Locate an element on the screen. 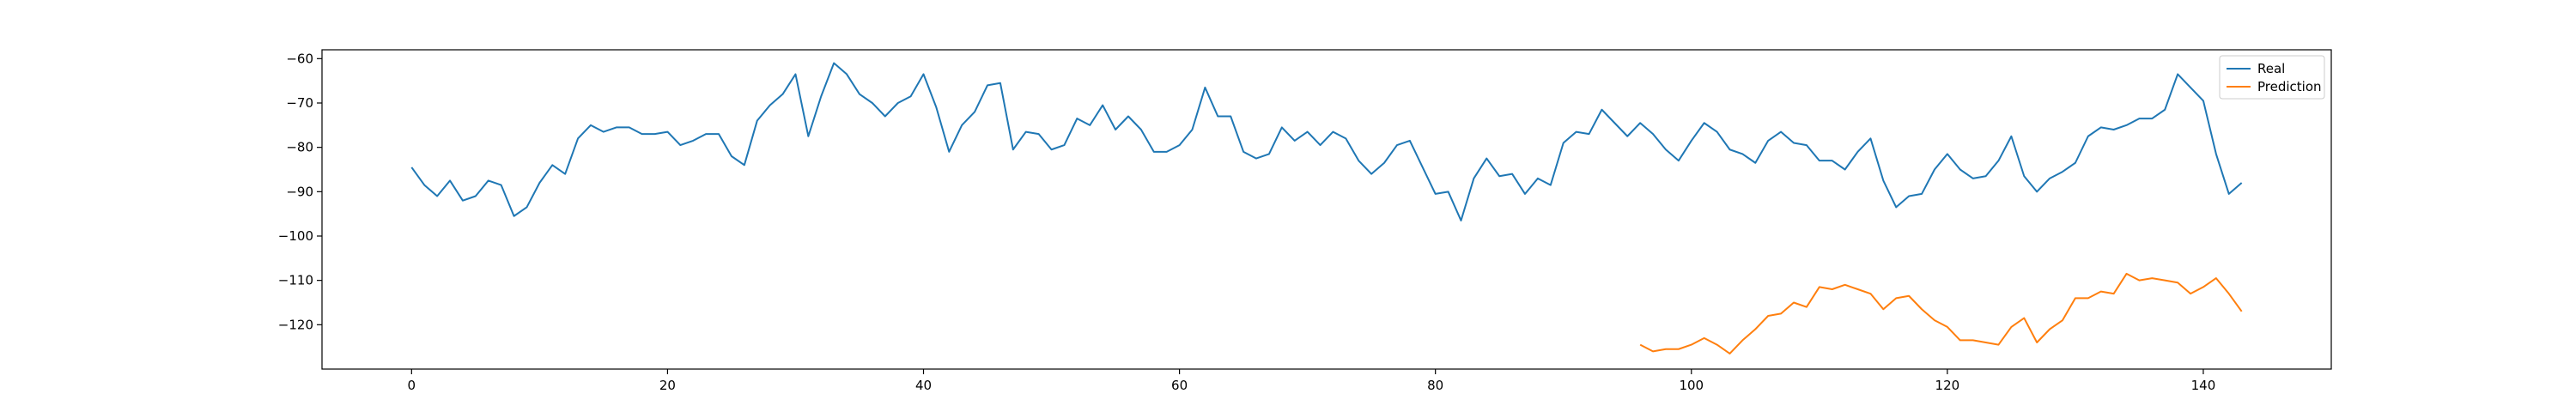  x-tick-label: 140 is located at coordinates (2203, 385).